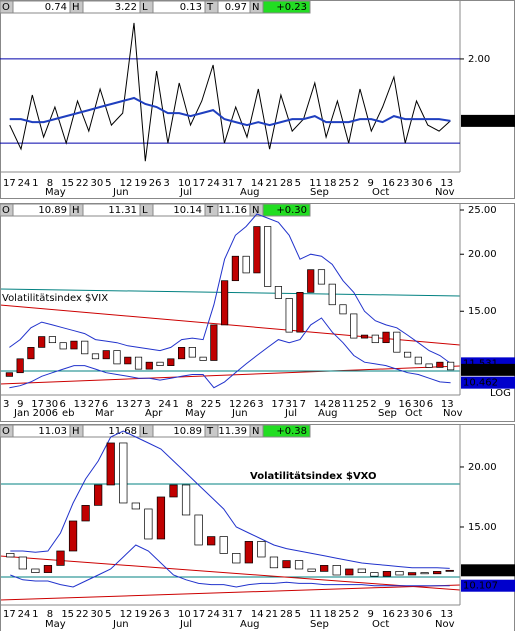  What do you see at coordinates (239, 413) in the screenshot?
I see `x-month-label: Jun` at bounding box center [239, 413].